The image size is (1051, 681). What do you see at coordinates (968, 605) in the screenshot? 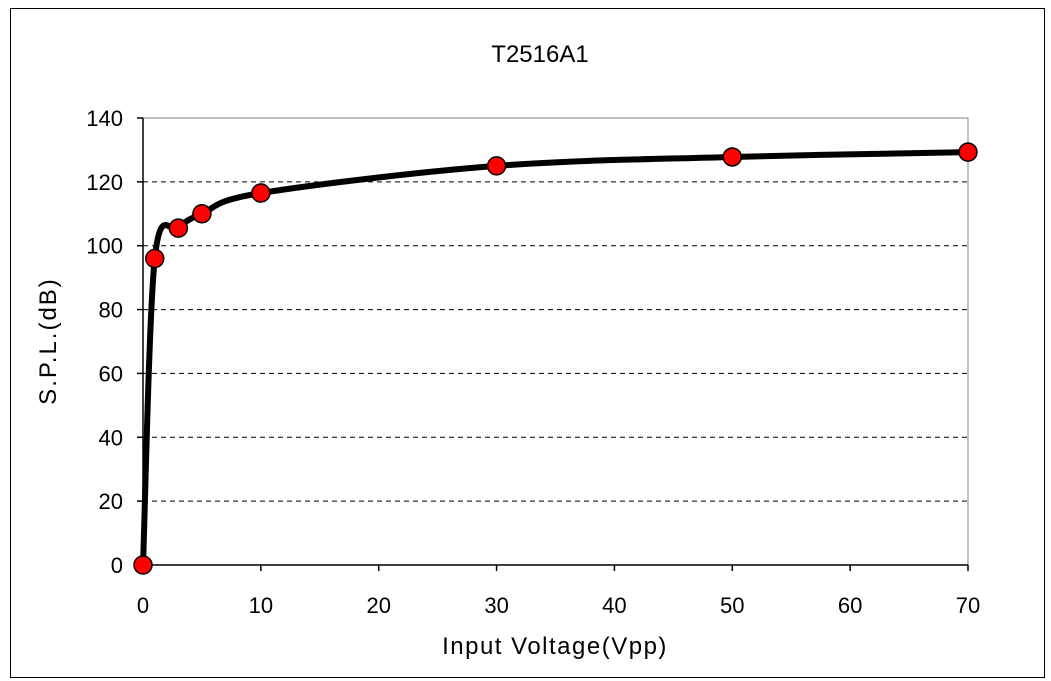
I see `x-tick-label: 70` at bounding box center [968, 605].